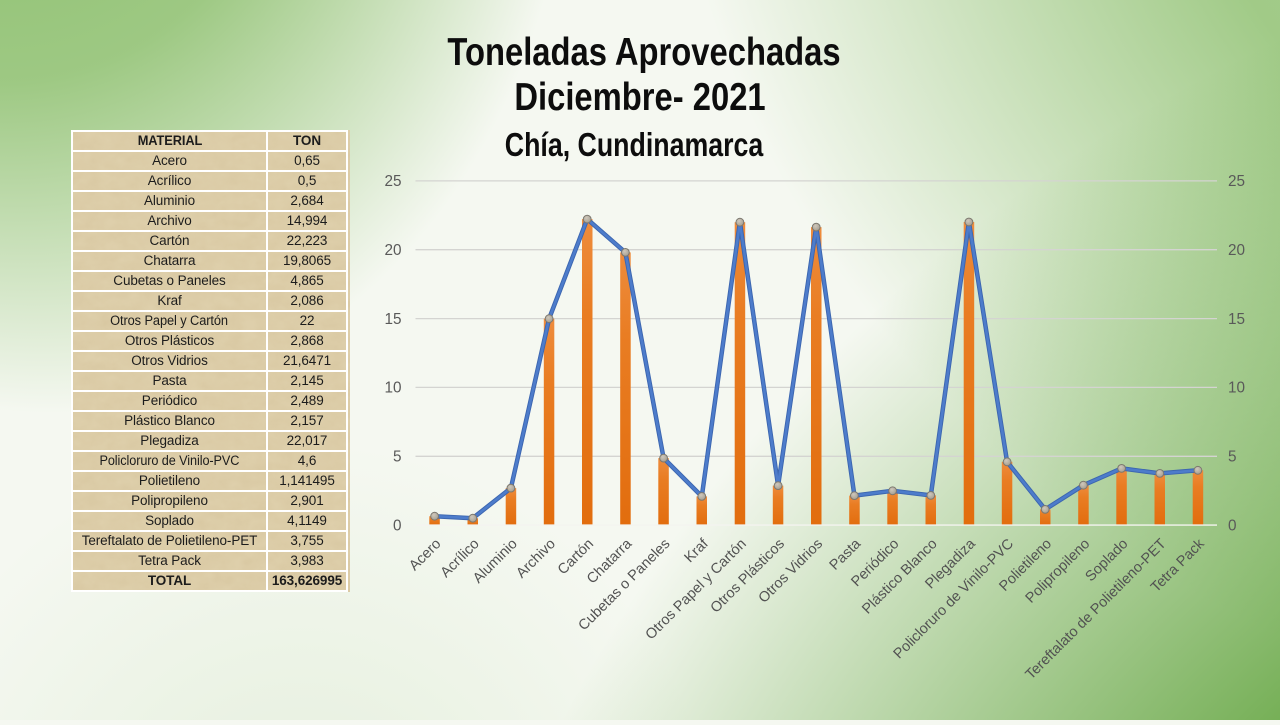 The width and height of the screenshot is (1280, 725). What do you see at coordinates (1096, 609) in the screenshot?
I see `svg-text: Tereftalato de Polietileno-PET` at bounding box center [1096, 609].